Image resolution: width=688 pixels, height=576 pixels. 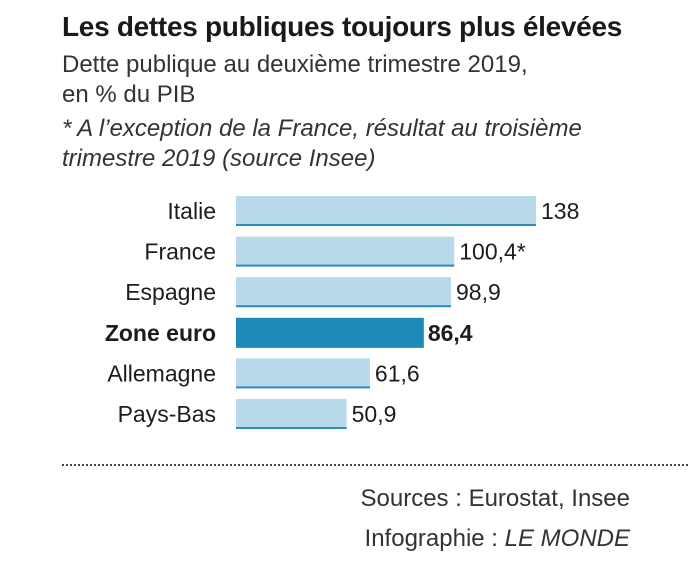 What do you see at coordinates (219, 158) in the screenshot?
I see `chart-note-line2: trimestre 2019 (source Insee)` at bounding box center [219, 158].